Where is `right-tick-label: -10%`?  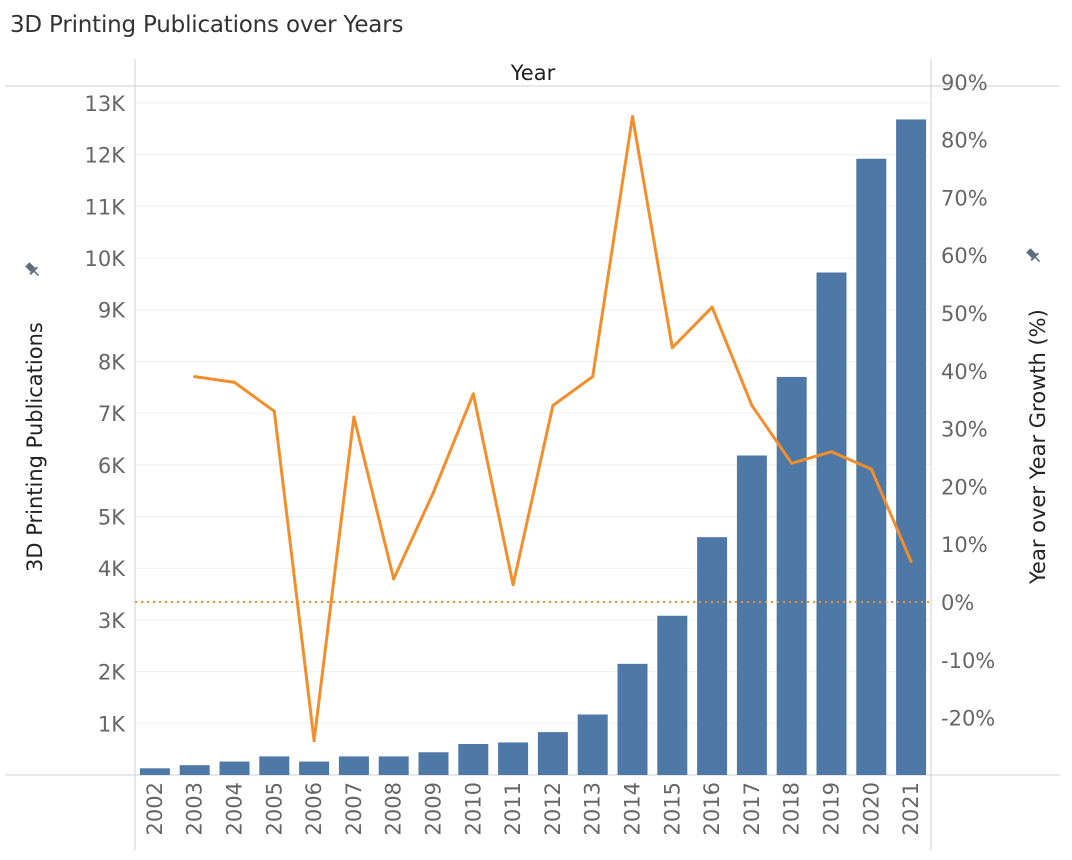
right-tick-label: -10% is located at coordinates (968, 661).